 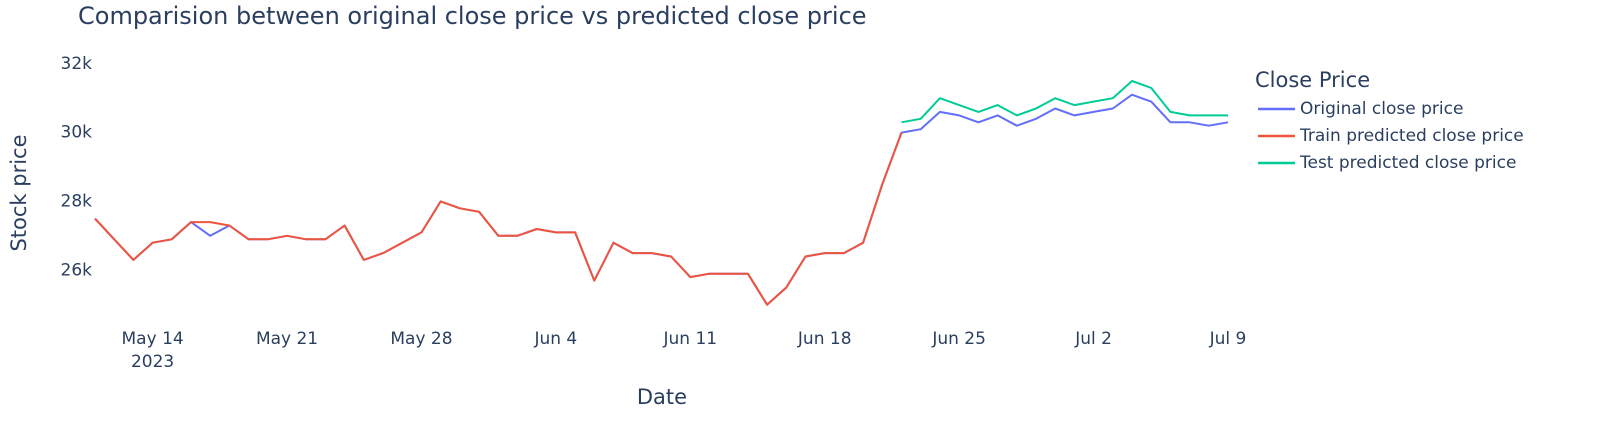 What do you see at coordinates (287, 339) in the screenshot?
I see `x-tick-label: May 21` at bounding box center [287, 339].